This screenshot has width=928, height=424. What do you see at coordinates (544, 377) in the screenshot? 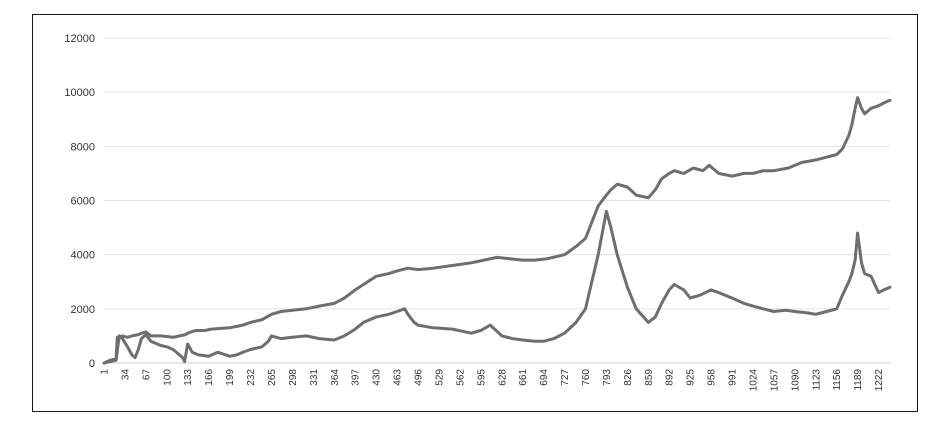
I see `x-tick-label: 694` at bounding box center [544, 377].